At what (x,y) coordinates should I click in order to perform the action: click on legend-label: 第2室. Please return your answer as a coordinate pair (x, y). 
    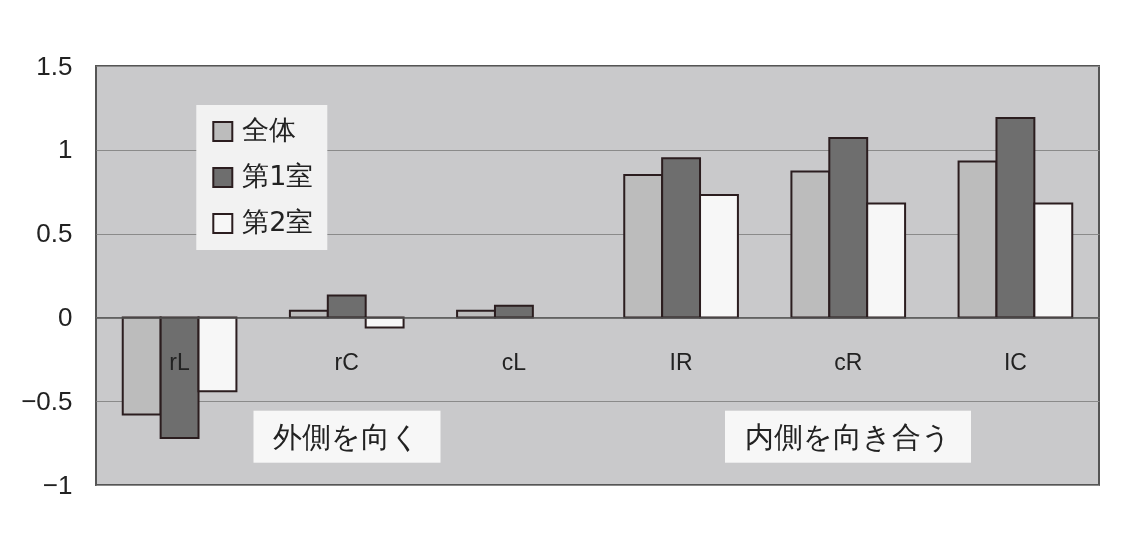
    Looking at the image, I should click on (278, 222).